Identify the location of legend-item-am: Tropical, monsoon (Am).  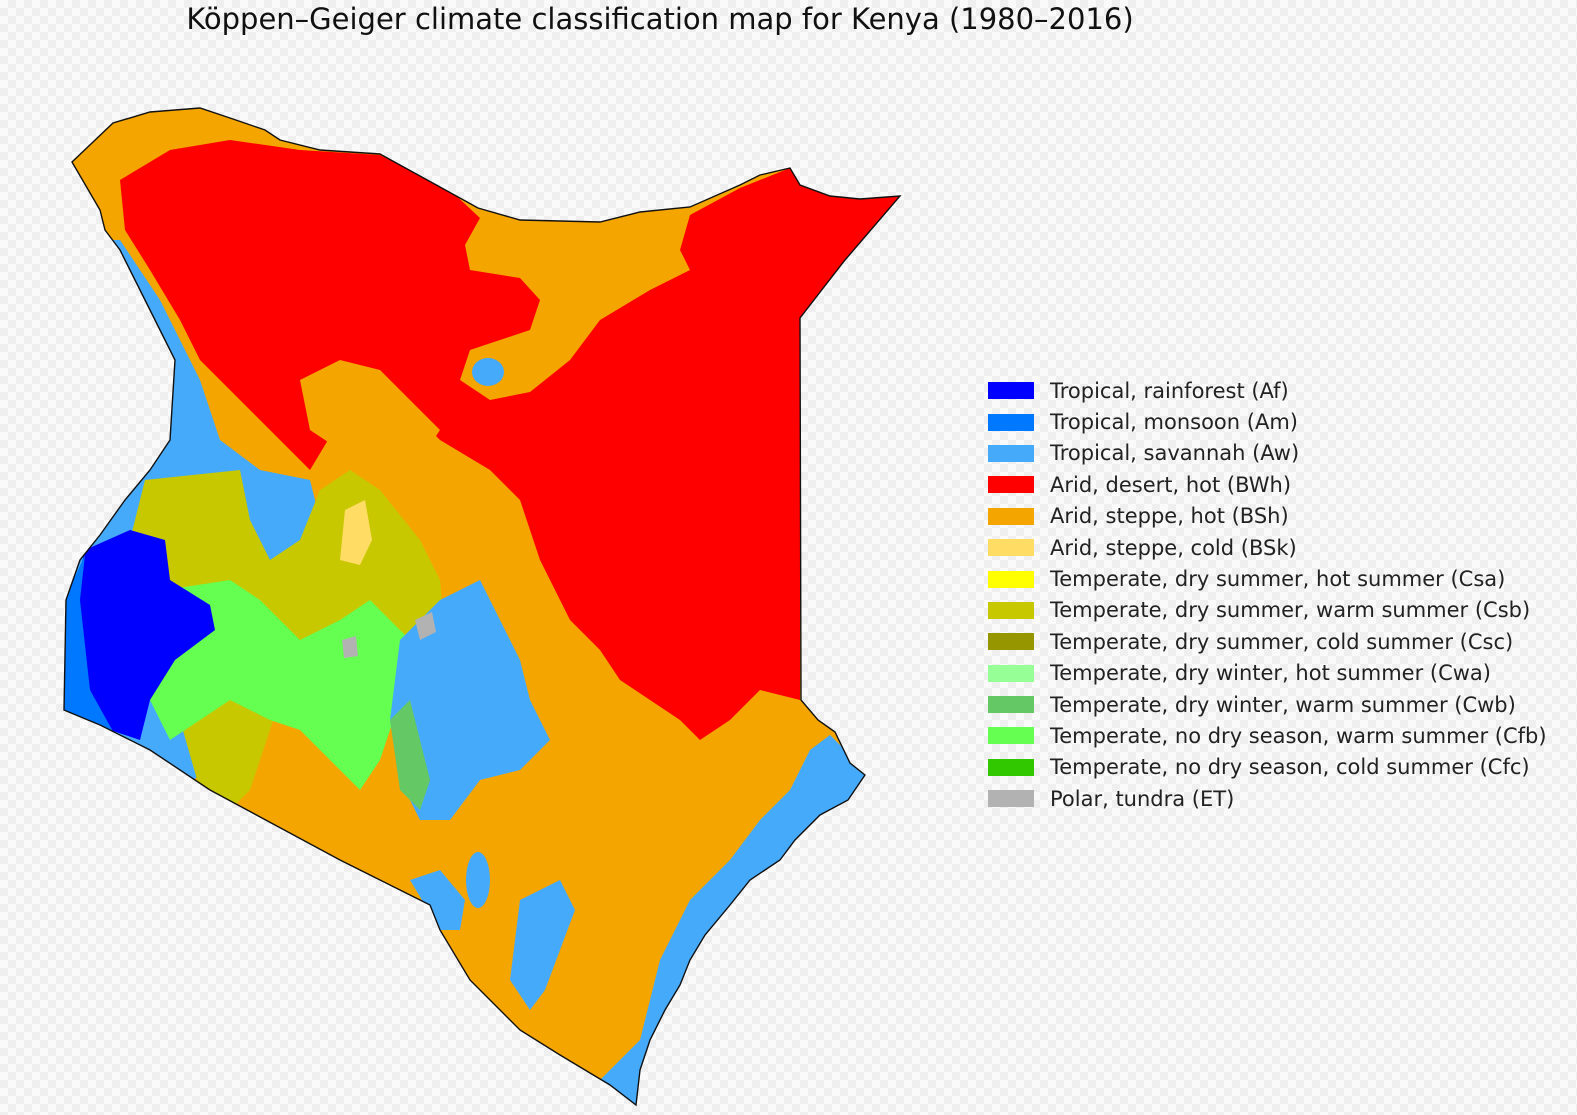
(1267, 421).